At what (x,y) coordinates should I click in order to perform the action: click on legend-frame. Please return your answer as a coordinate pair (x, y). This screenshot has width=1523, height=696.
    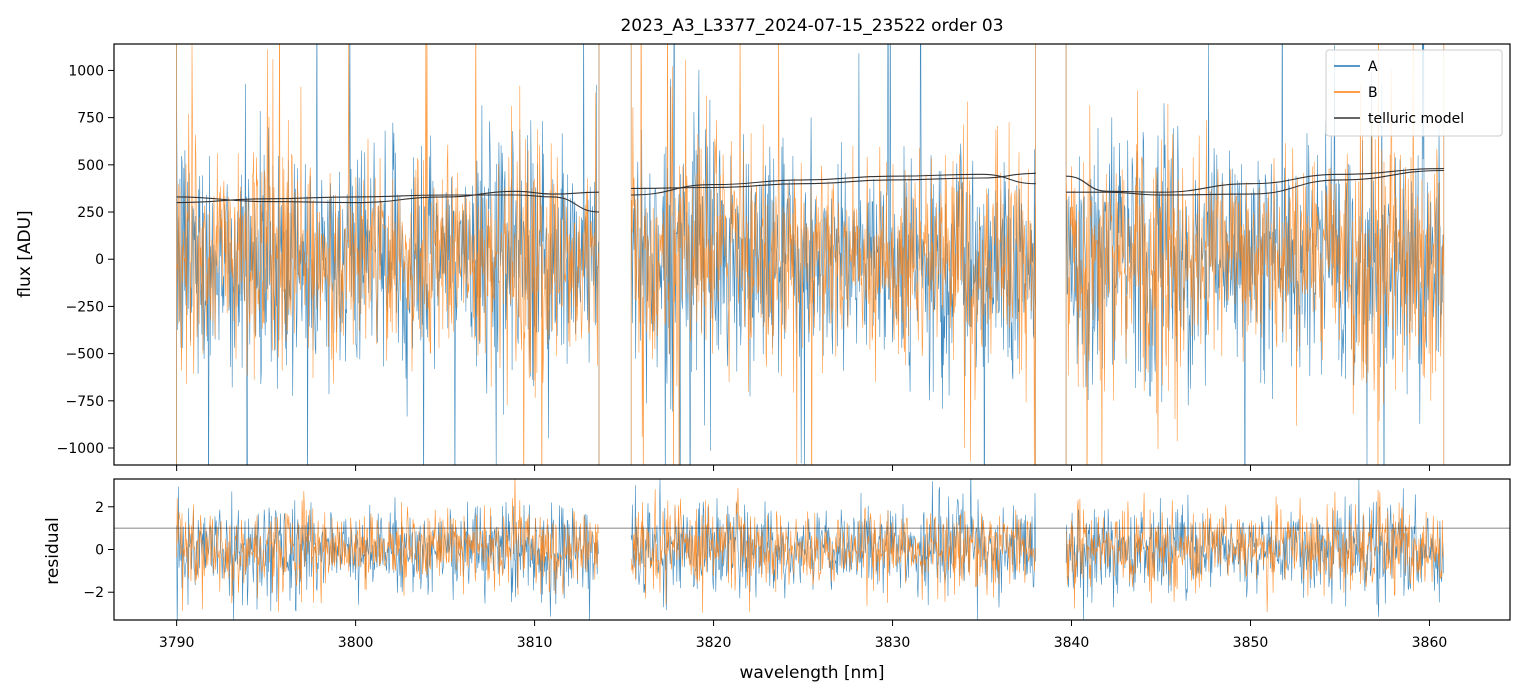
    Looking at the image, I should click on (1414, 93).